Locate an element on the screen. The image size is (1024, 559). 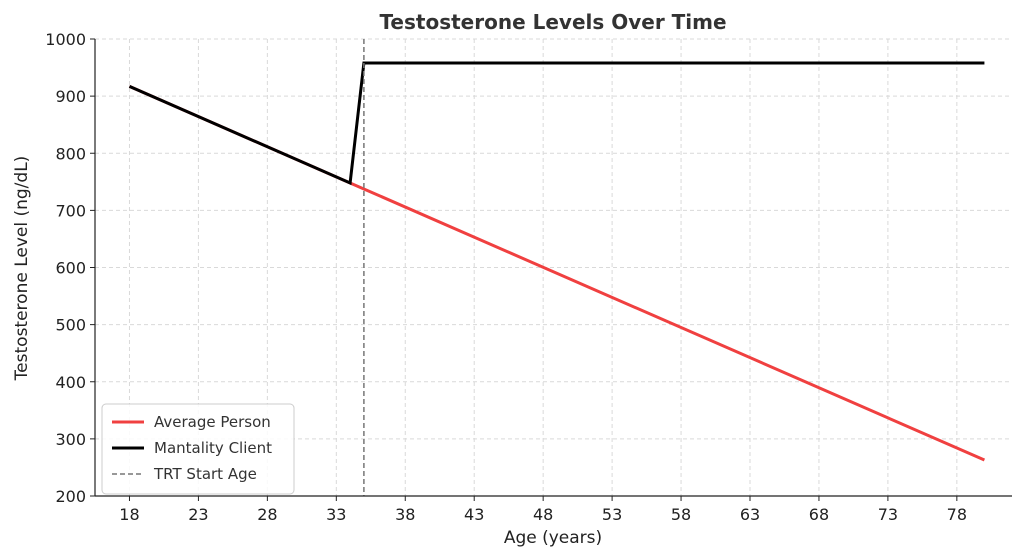
x-tick-label: 58 is located at coordinates (681, 514).